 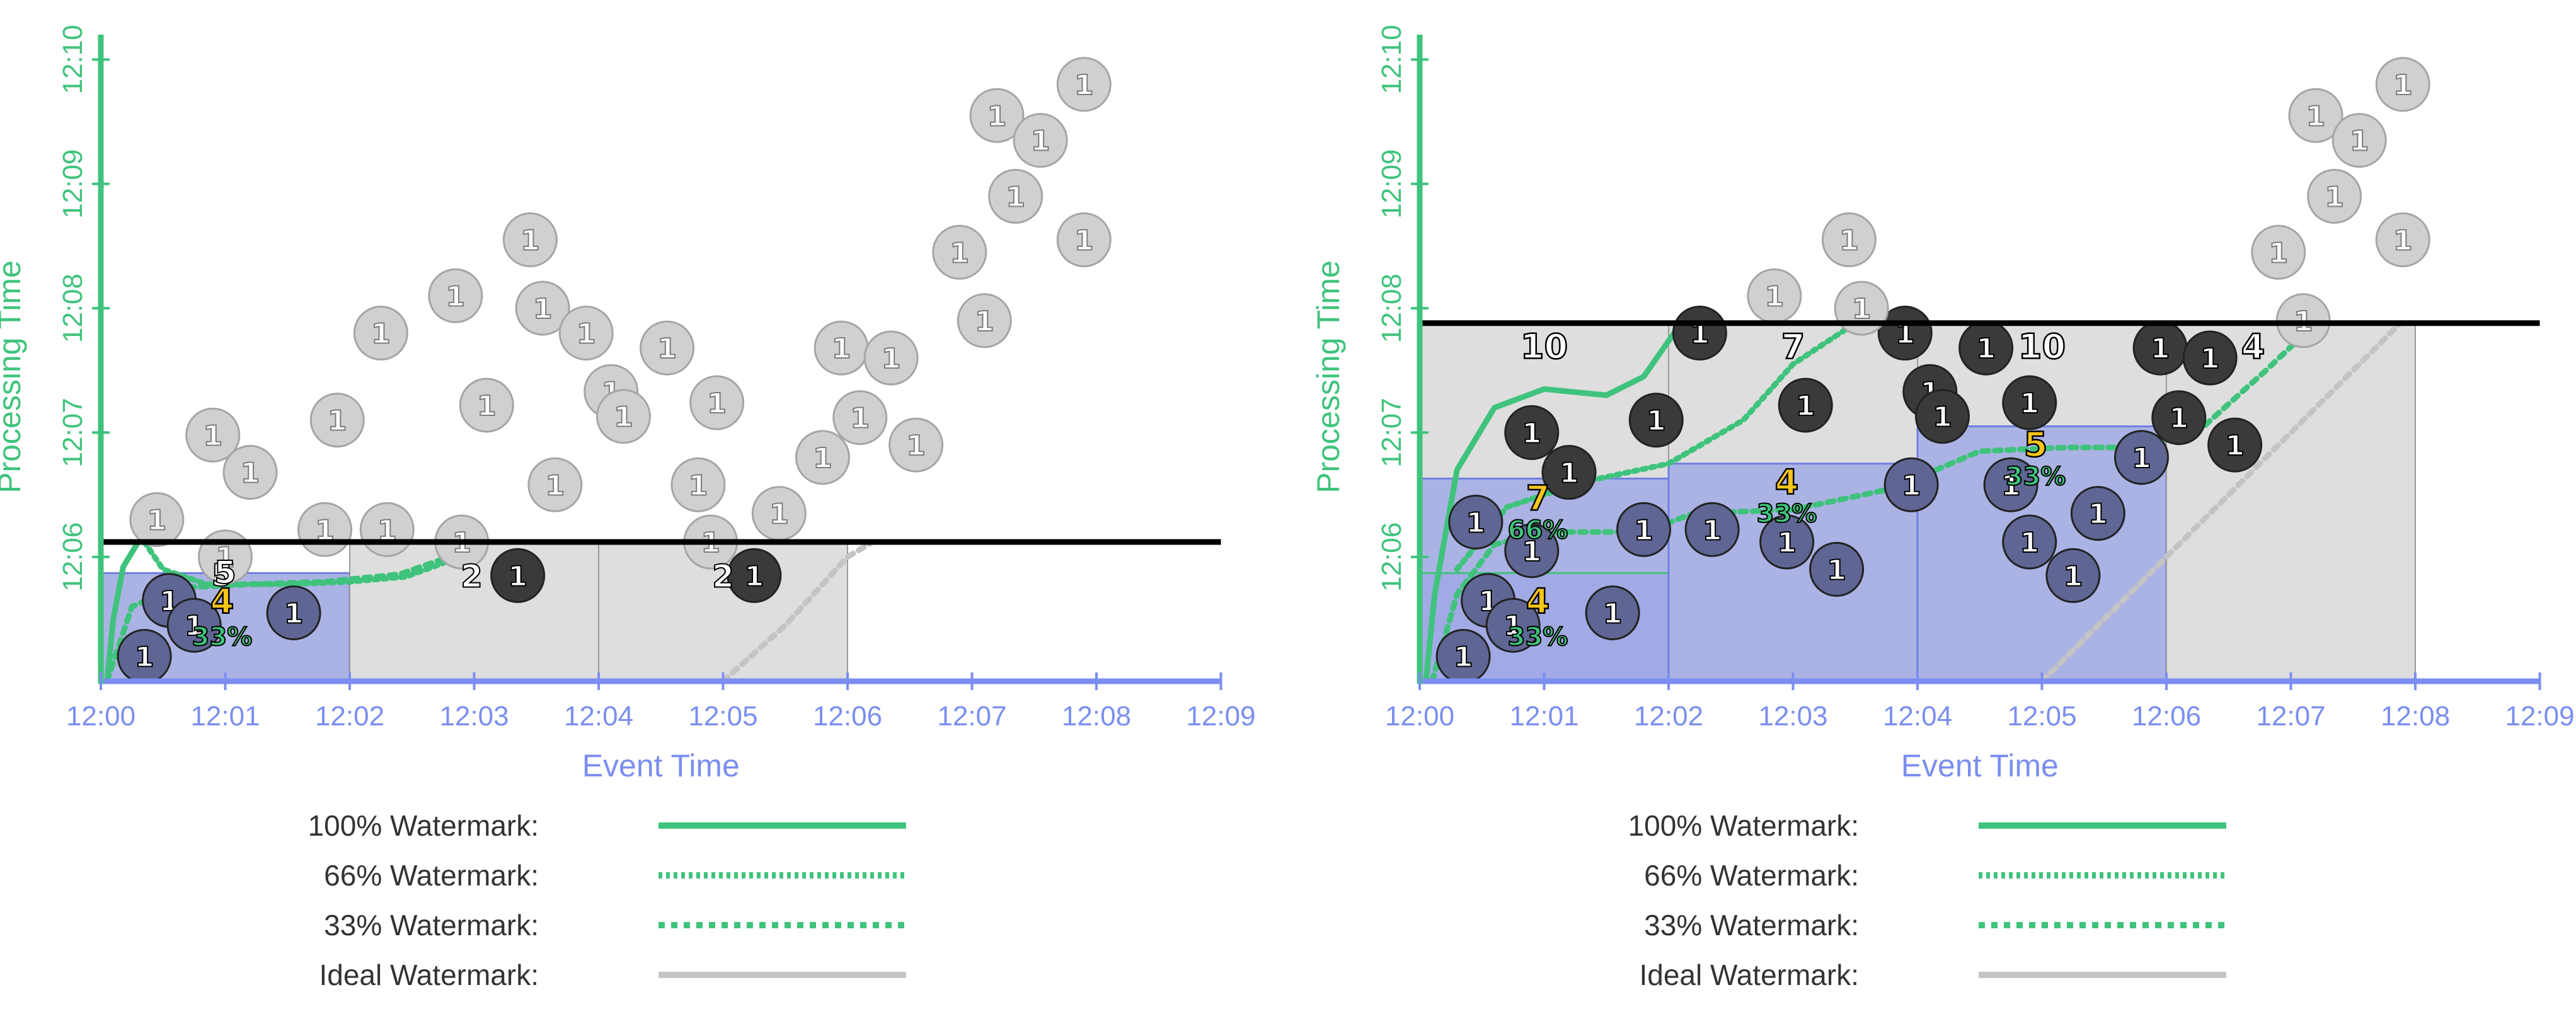 What do you see at coordinates (2290, 716) in the screenshot?
I see `x-tick-label-7: 12:07` at bounding box center [2290, 716].